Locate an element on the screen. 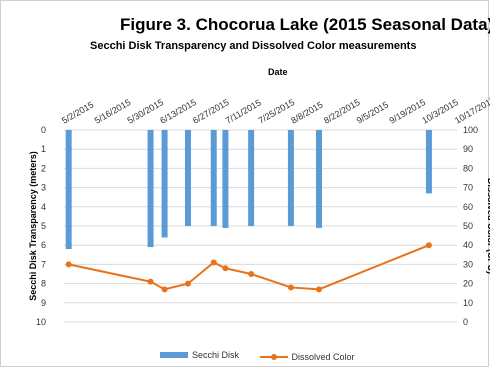  legend-swatch-secchi is located at coordinates (174, 355).